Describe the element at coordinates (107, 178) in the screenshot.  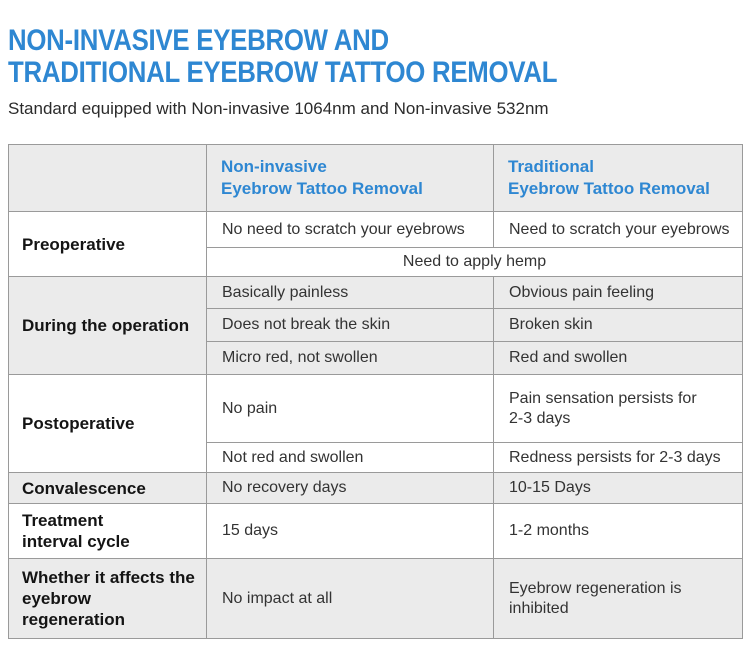
I see `corner-cell` at that location.